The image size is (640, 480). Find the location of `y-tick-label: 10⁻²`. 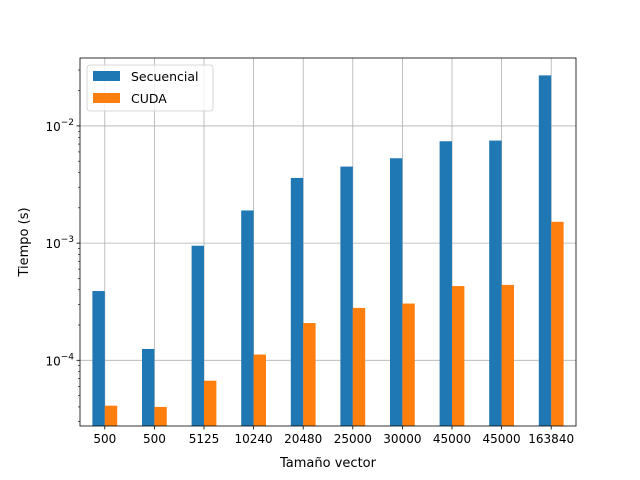

y-tick-label: 10⁻² is located at coordinates (59, 126).